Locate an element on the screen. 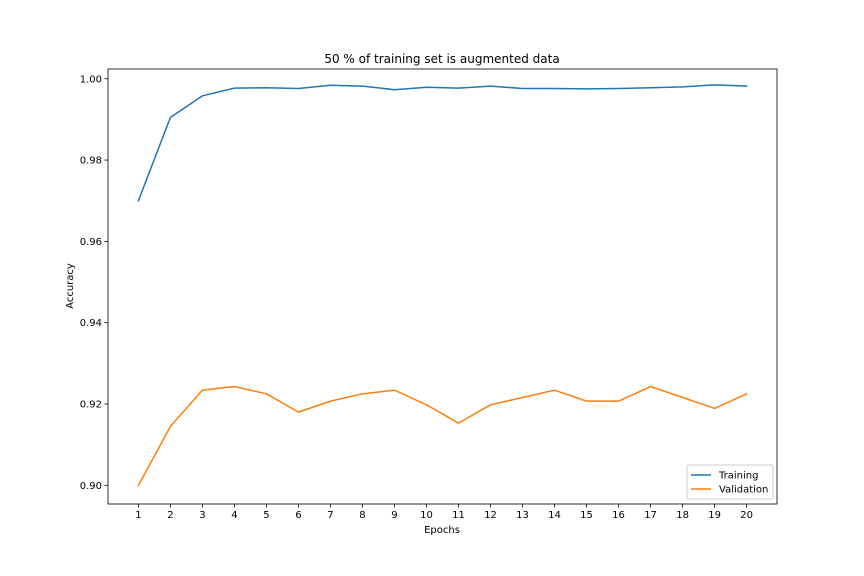  x-axis-ticks: 1 2 3 4 5 6 7 8 9 10 11 12 13 14 15 16 17 18 19 20 is located at coordinates (444, 512).